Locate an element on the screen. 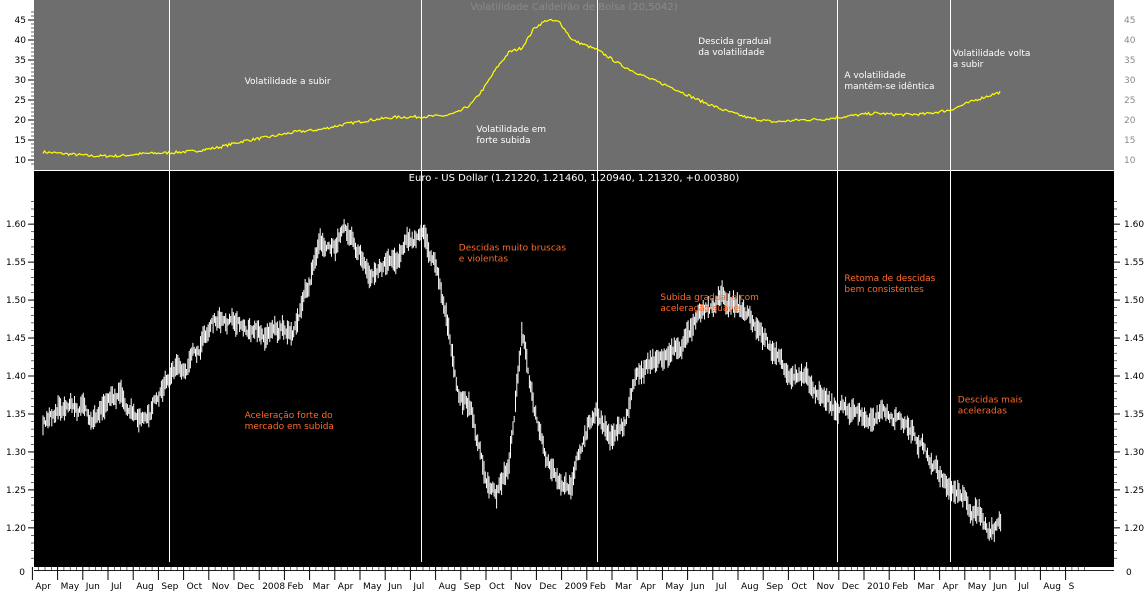  month-label-23: Mar is located at coordinates (623, 587).